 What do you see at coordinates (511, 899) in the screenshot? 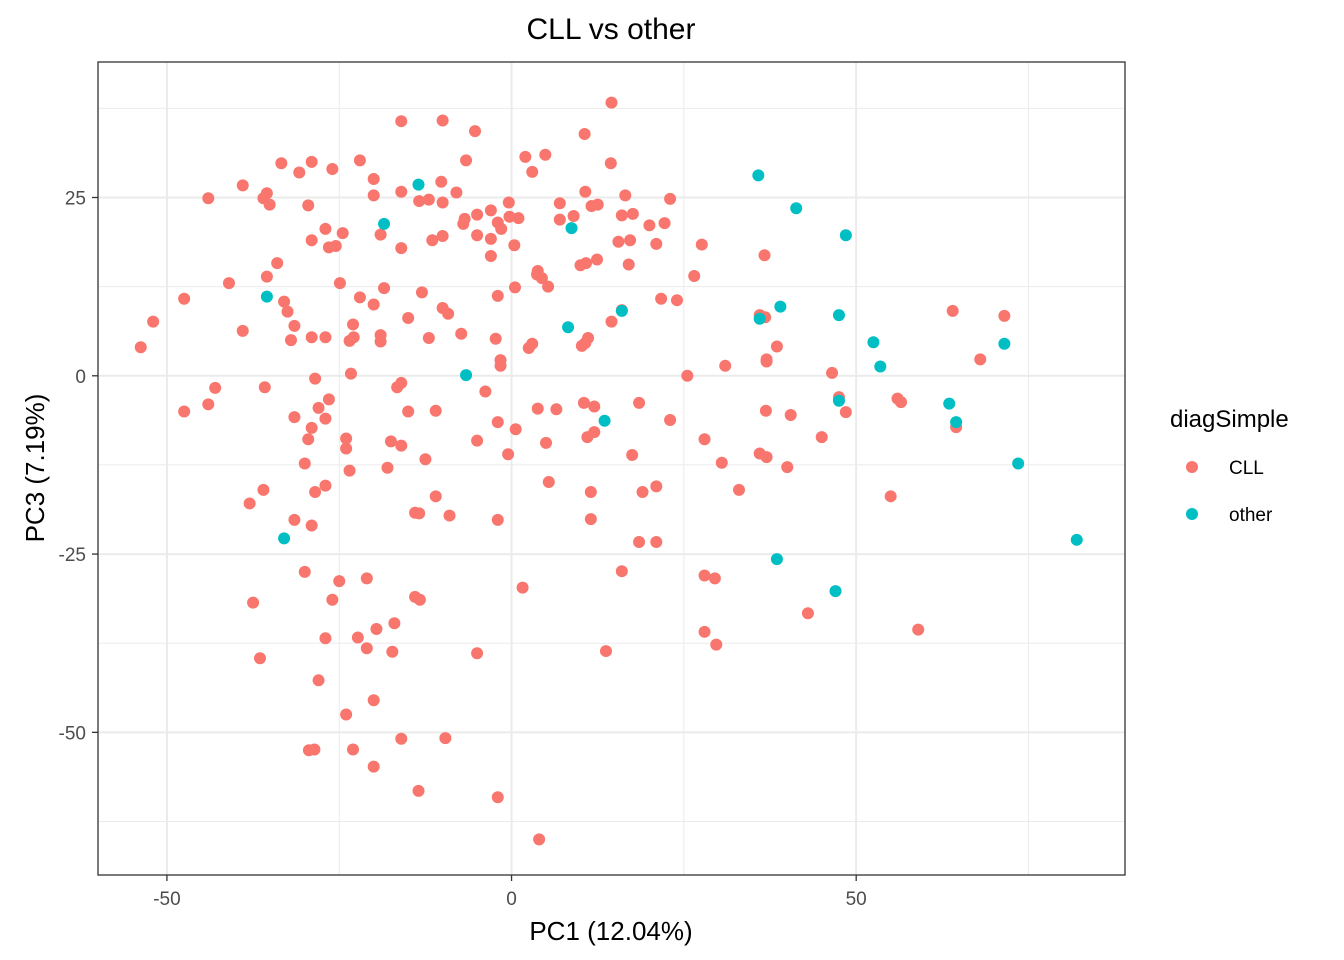
I see `x-tick-label: 0` at bounding box center [511, 899].